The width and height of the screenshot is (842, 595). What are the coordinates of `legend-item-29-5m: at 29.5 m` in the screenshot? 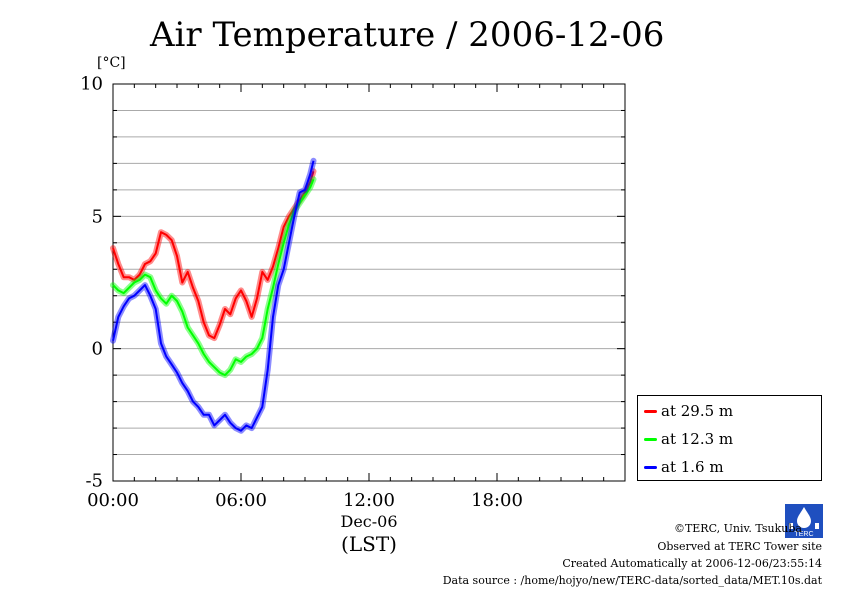 It's located at (688, 411).